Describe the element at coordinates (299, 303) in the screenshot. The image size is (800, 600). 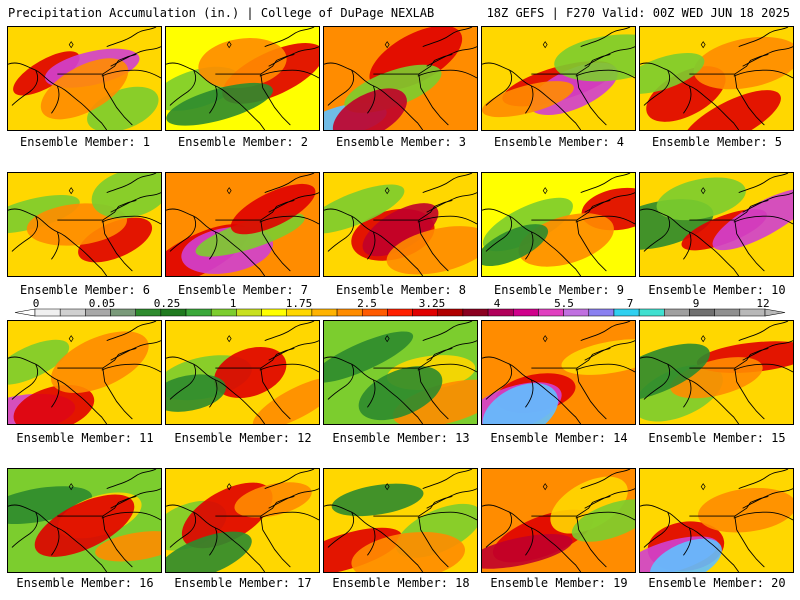
I see `colorbar-tick: 1.75` at that location.